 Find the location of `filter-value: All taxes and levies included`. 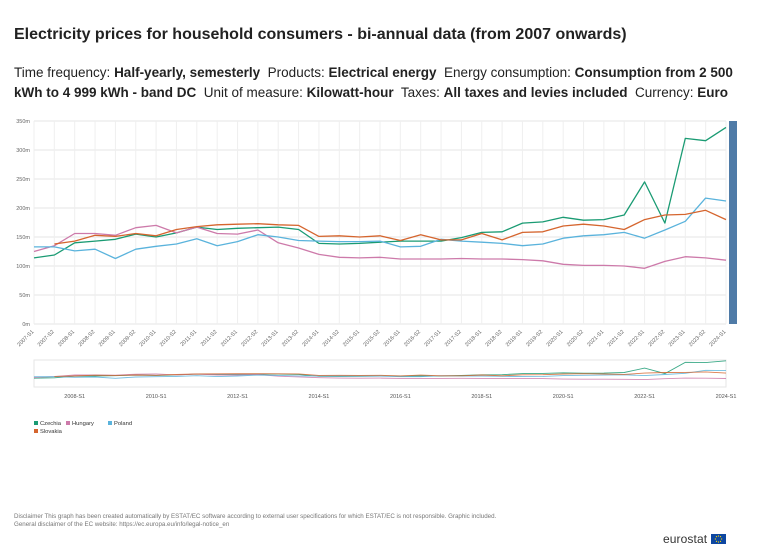

filter-value: All taxes and levies included is located at coordinates (535, 92).